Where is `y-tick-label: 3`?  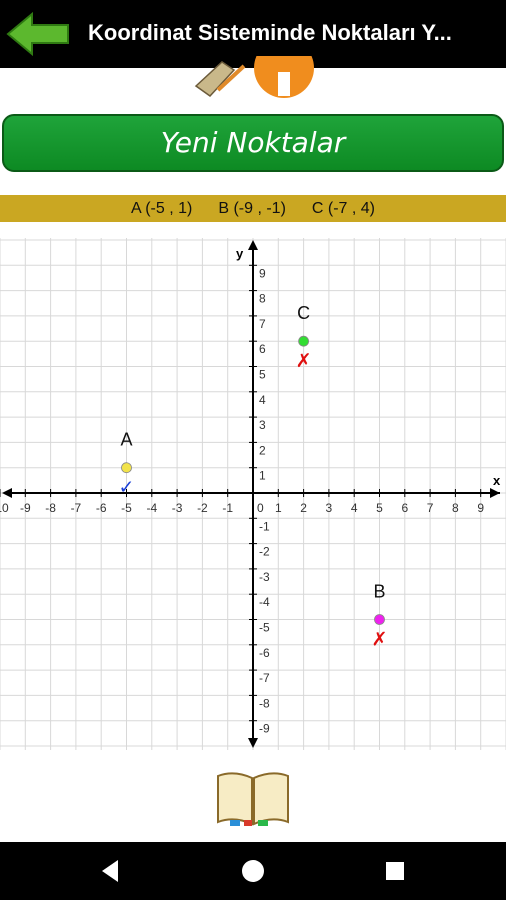 y-tick-label: 3 is located at coordinates (262, 425).